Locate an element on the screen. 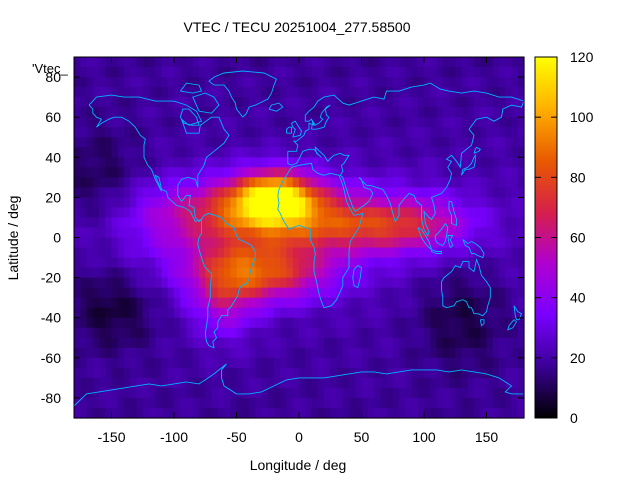  australia-coast is located at coordinates (466, 287).